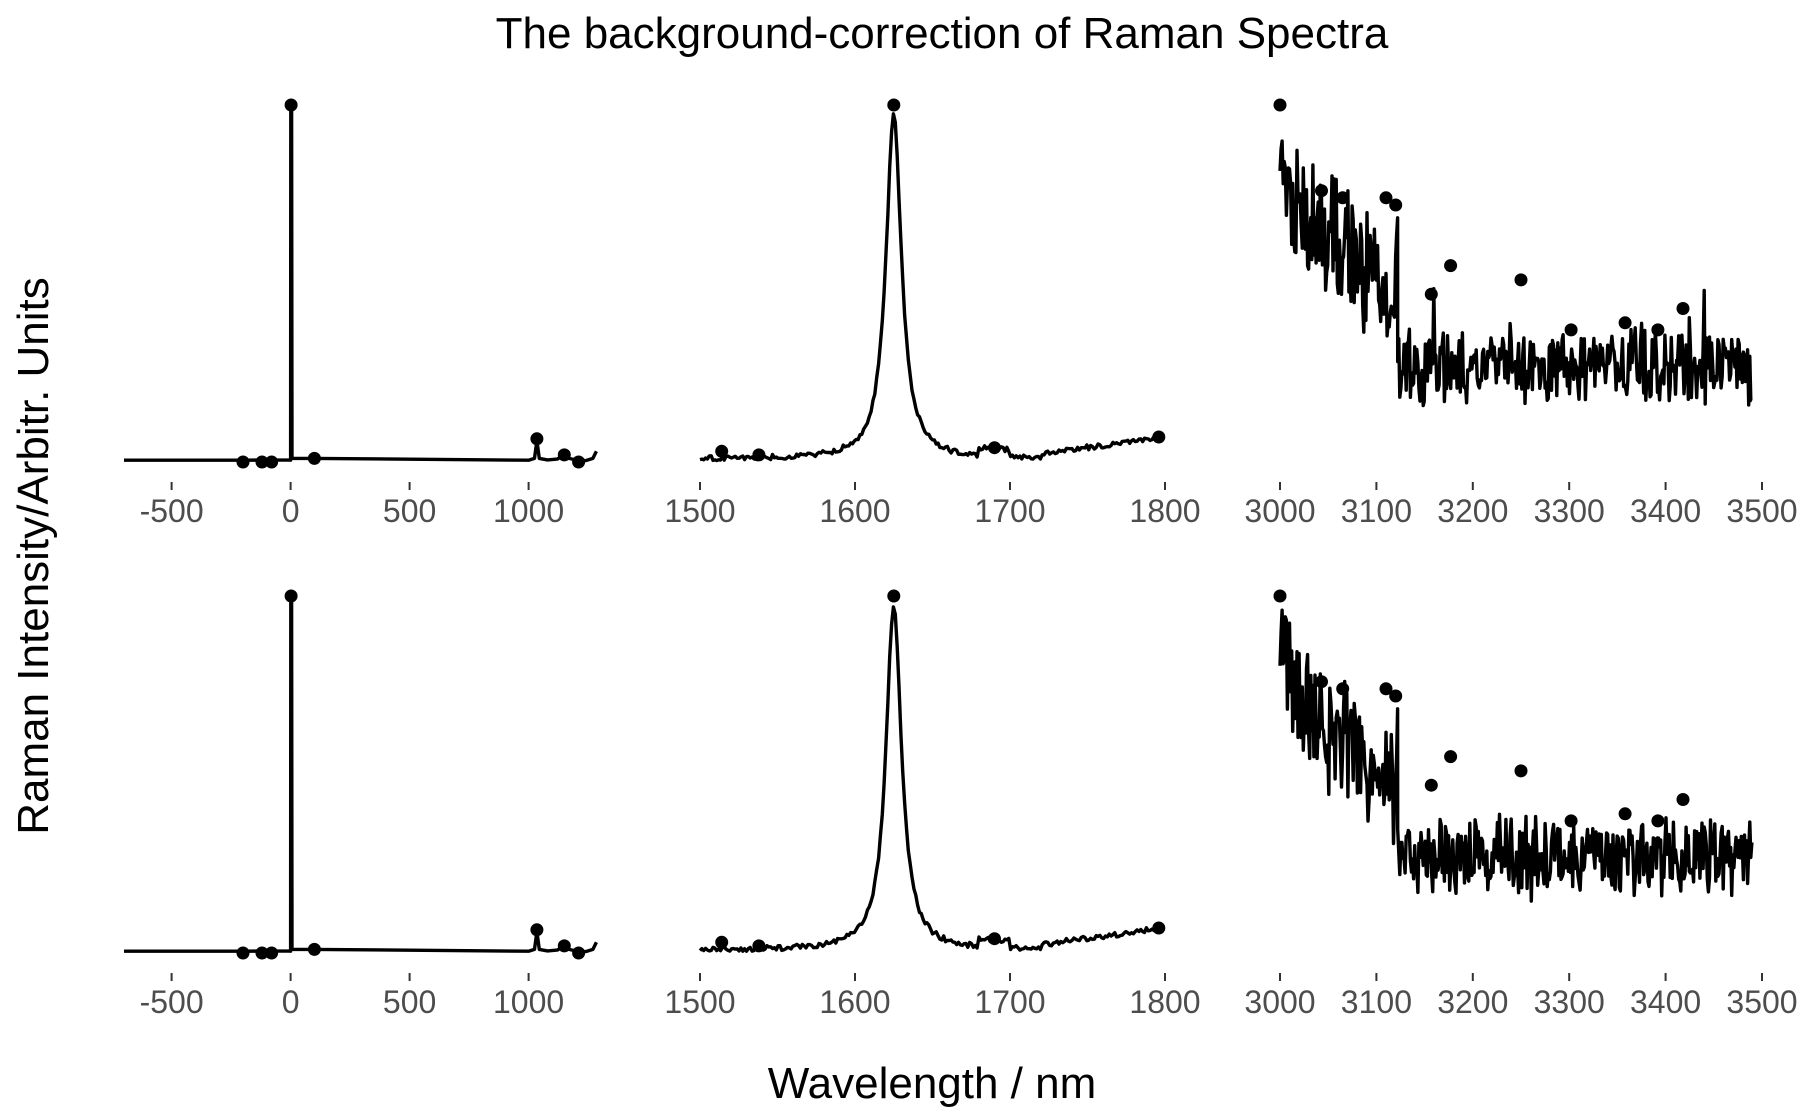 The height and width of the screenshot is (1113, 1800). What do you see at coordinates (932, 1083) in the screenshot?
I see `x-axis-title: Wavelength / nm` at bounding box center [932, 1083].